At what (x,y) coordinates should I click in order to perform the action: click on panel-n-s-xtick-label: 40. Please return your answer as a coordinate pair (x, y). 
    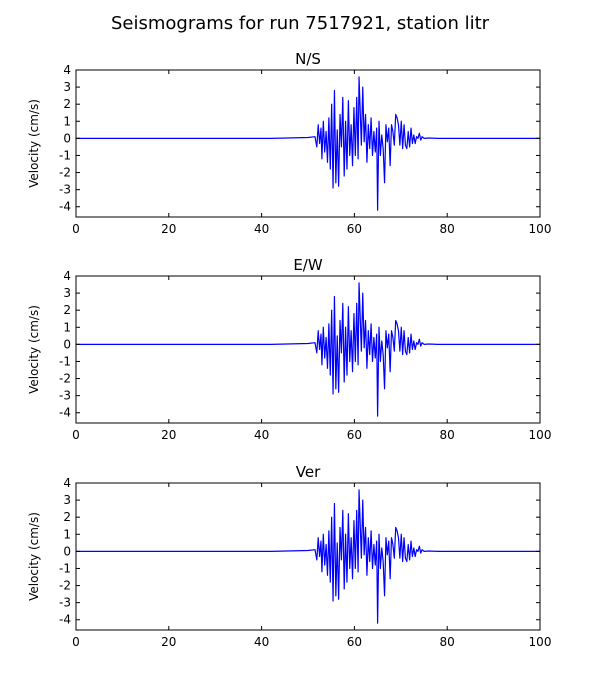
    Looking at the image, I should click on (261, 229).